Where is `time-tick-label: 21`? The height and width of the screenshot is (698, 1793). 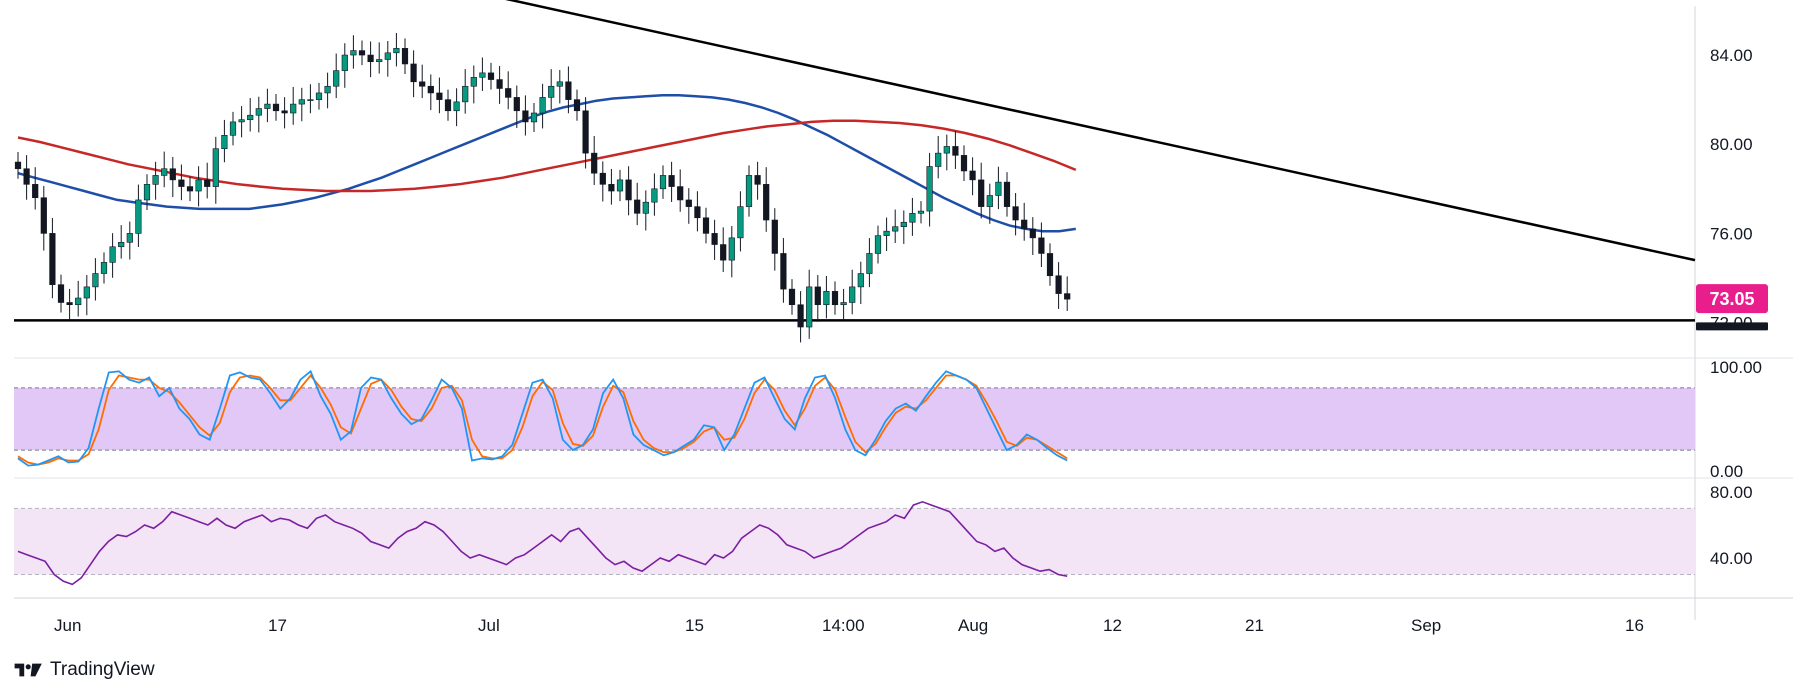 time-tick-label: 21 is located at coordinates (1254, 625).